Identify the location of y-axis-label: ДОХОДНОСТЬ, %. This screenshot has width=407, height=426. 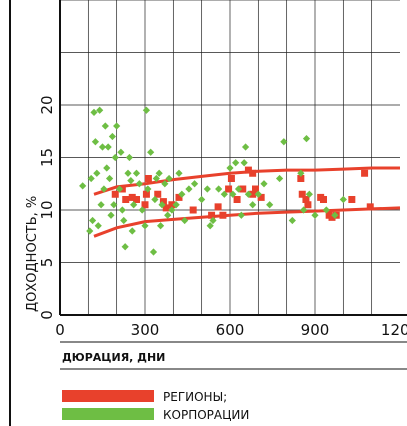
(32, 254).